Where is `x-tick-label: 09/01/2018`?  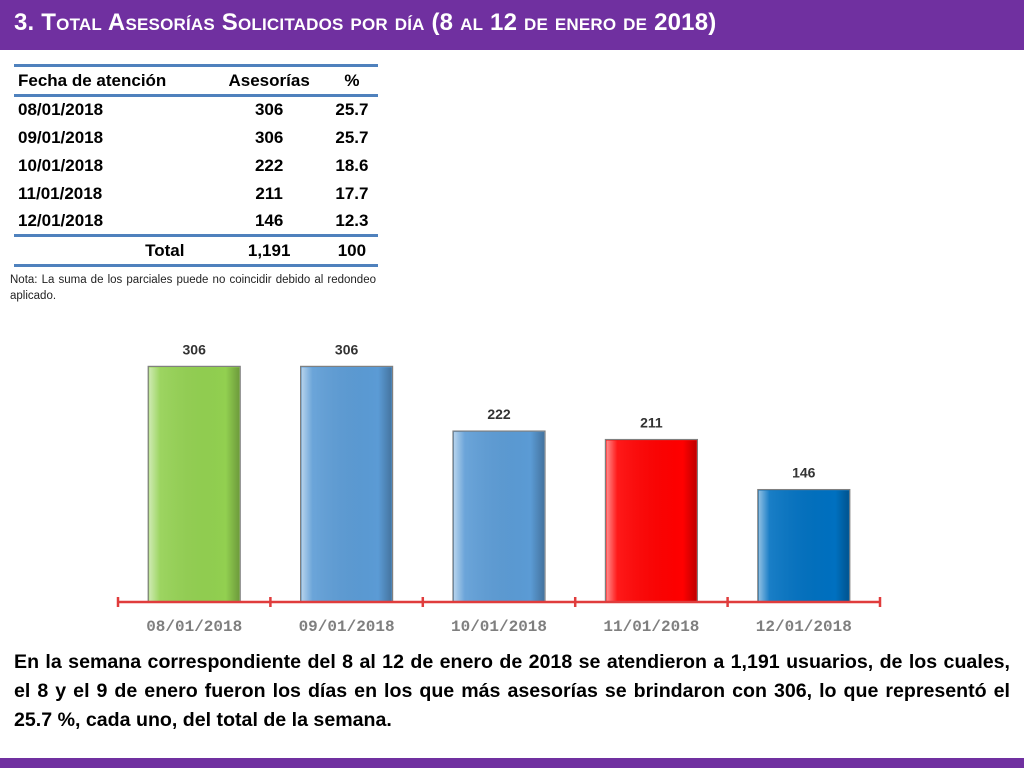 x-tick-label: 09/01/2018 is located at coordinates (347, 627).